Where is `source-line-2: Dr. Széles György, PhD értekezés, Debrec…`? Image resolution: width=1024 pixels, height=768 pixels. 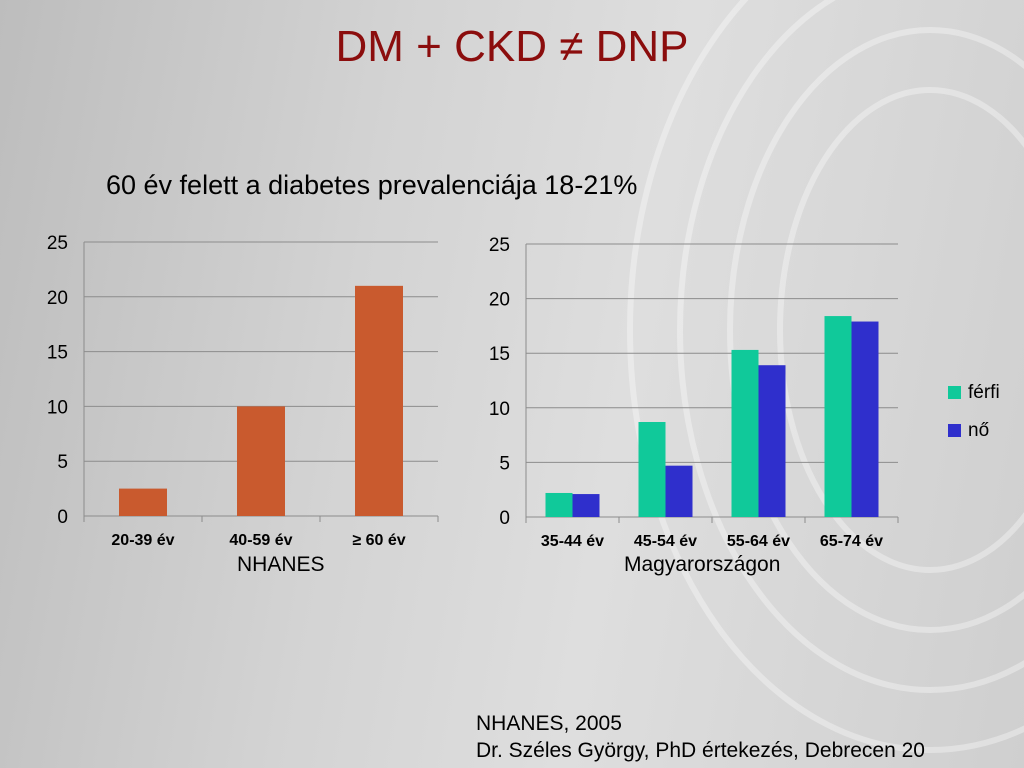 source-line-2: Dr. Széles György, PhD értekezés, Debrec… is located at coordinates (700, 750).